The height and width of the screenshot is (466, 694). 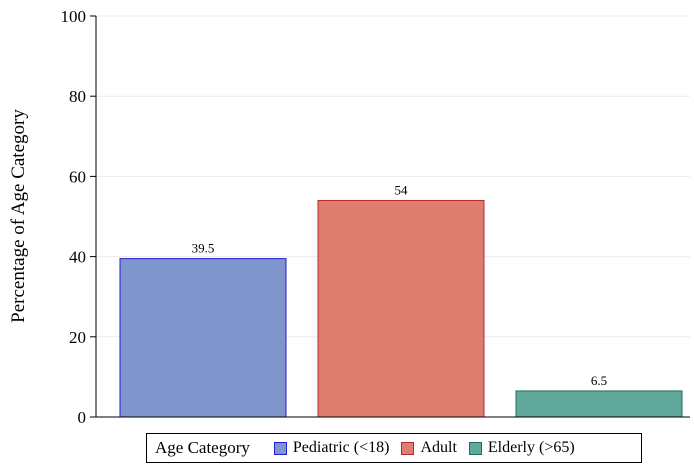 I want to click on y-tick-label: 80, so click(x=77, y=96).